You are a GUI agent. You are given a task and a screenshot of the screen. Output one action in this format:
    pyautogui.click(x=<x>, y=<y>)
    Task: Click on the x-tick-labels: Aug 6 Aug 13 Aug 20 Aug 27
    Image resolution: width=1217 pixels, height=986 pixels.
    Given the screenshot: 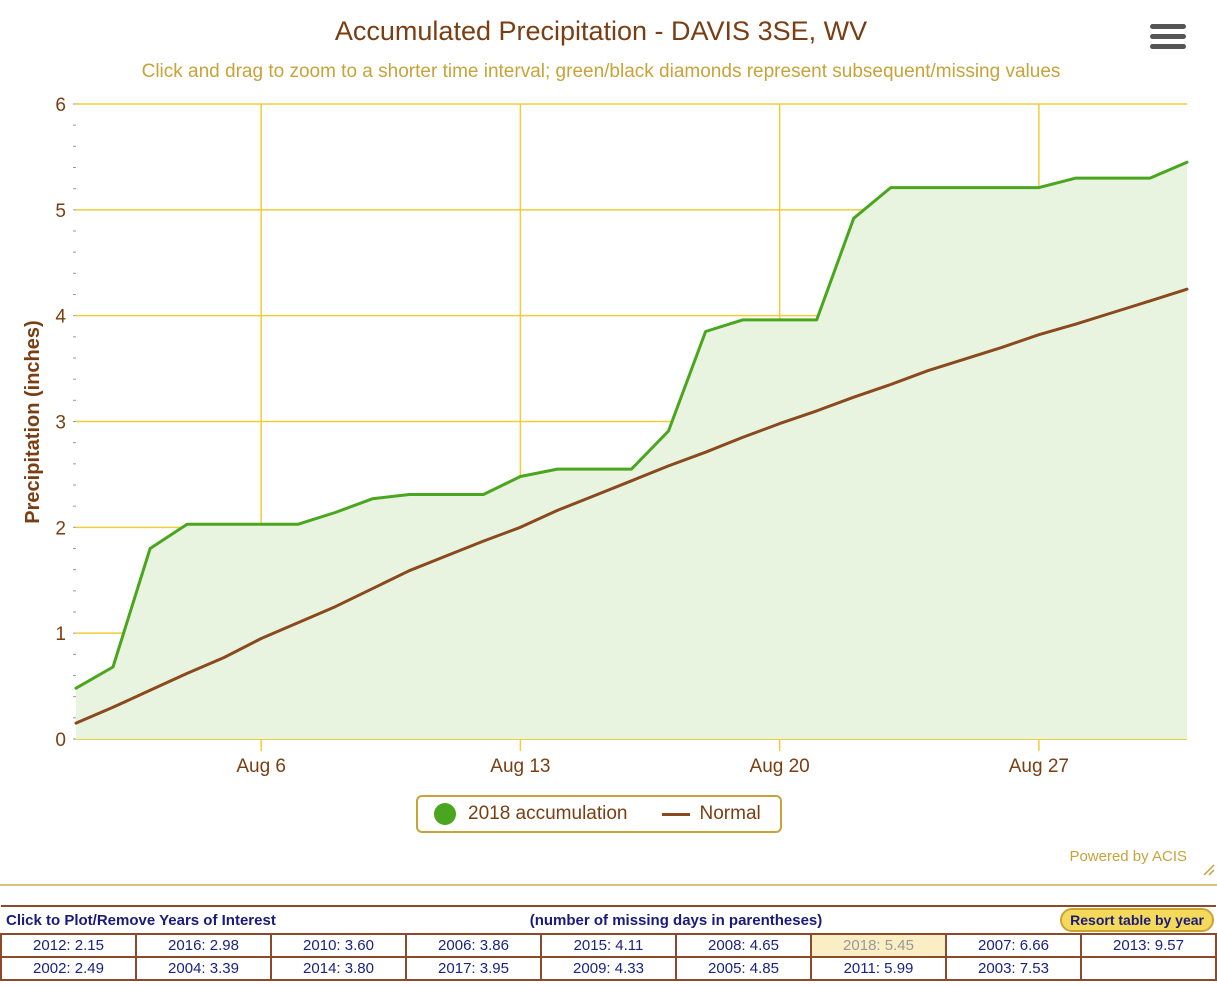 What is the action you would take?
    pyautogui.click(x=652, y=766)
    